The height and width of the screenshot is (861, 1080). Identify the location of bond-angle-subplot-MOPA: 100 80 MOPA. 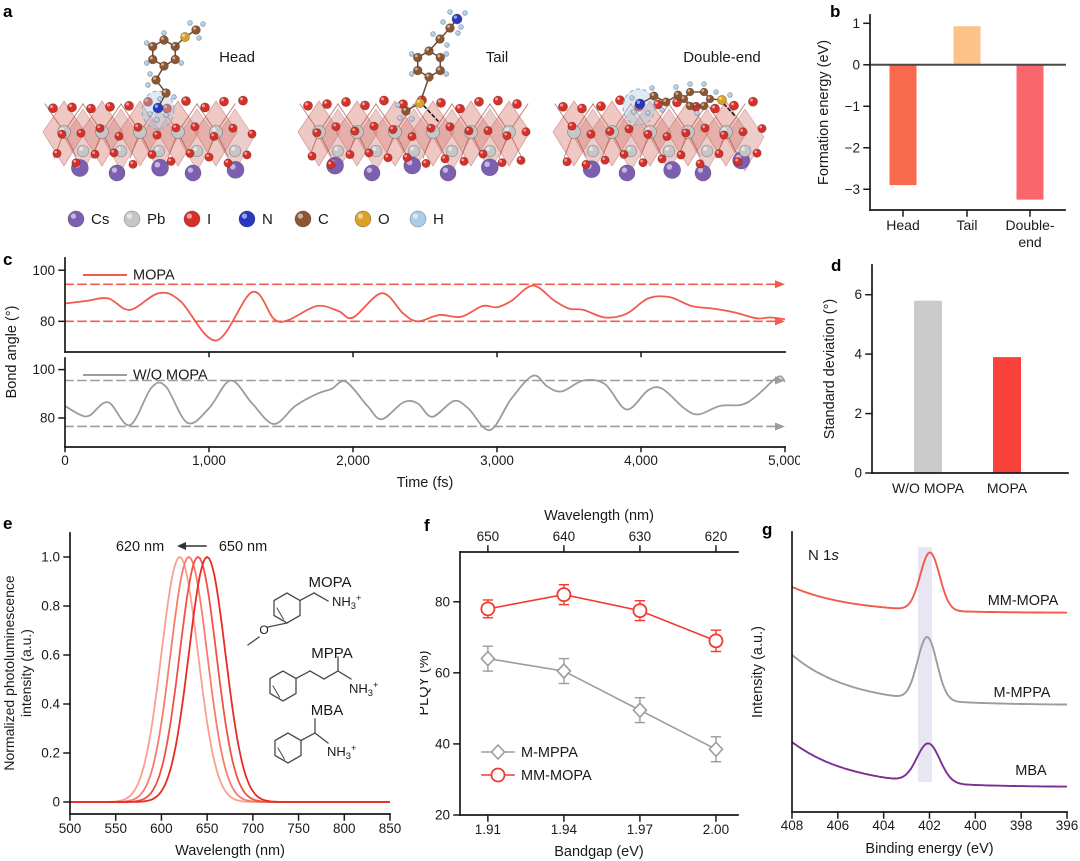
(409, 307).